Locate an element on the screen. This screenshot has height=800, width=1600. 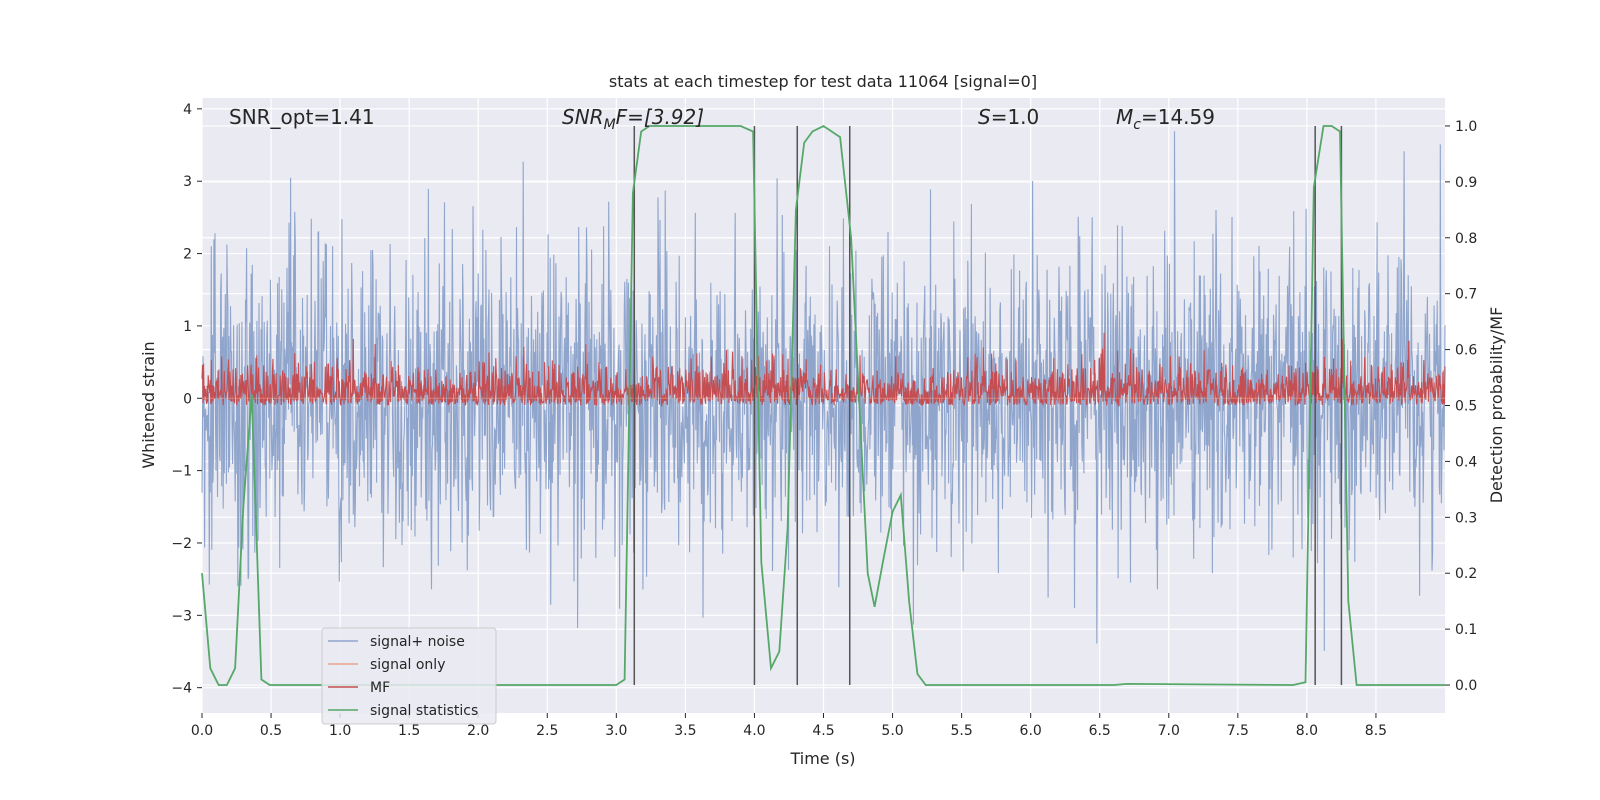
annotation-mc-sub: c is located at coordinates (1137, 125).